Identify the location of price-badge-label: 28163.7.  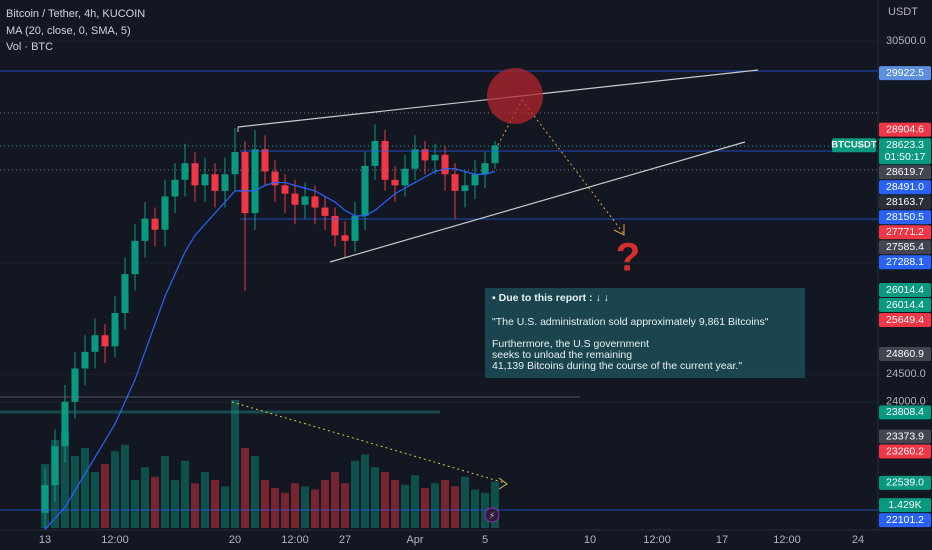
(905, 202).